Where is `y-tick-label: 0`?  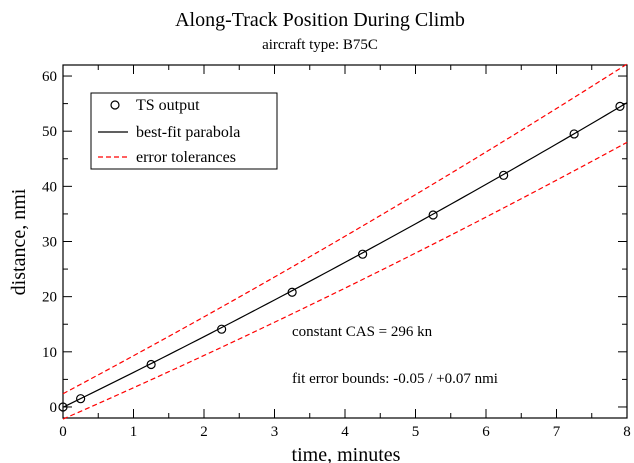 y-tick-label: 0 is located at coordinates (54, 408).